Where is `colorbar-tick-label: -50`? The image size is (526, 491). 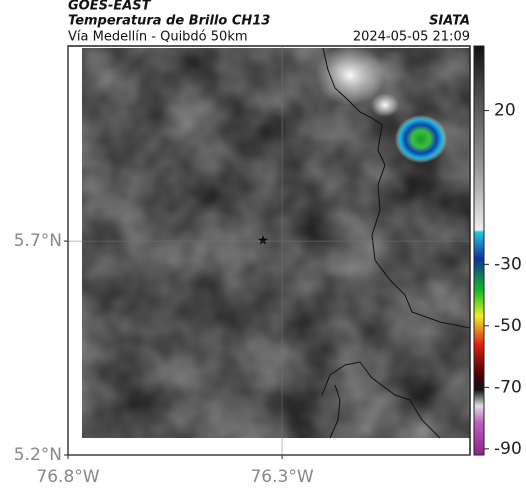 colorbar-tick-label: -50 is located at coordinates (508, 326).